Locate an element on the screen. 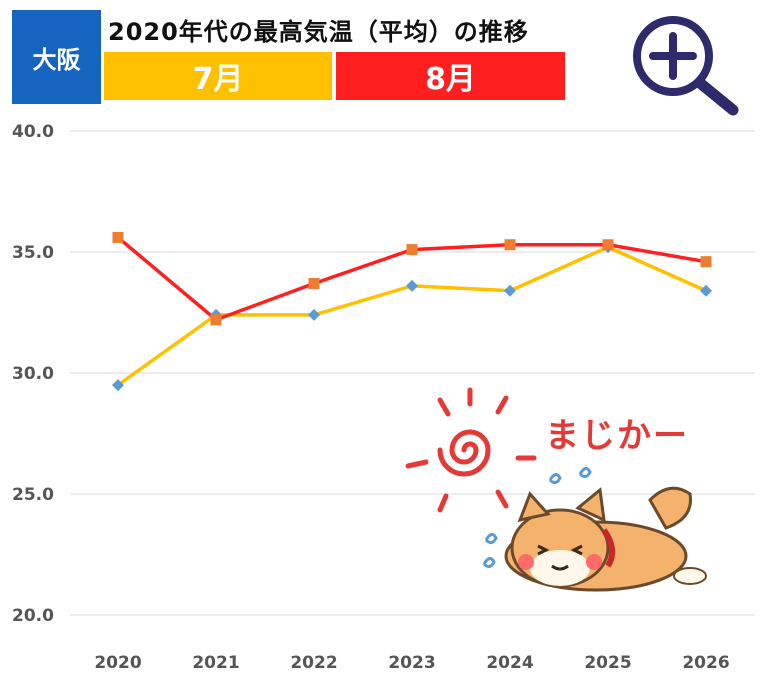 Image resolution: width=780 pixels, height=690 pixels. x-tick-label: 2023 is located at coordinates (411, 663).